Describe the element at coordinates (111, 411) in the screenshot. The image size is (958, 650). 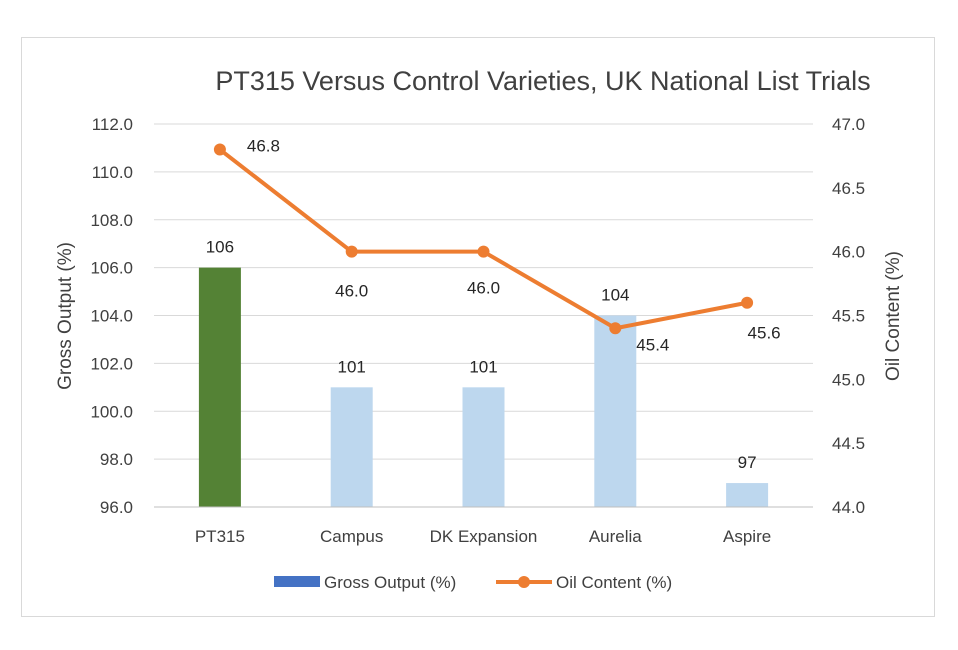
I see `y-tick-label: 100.0` at that location.